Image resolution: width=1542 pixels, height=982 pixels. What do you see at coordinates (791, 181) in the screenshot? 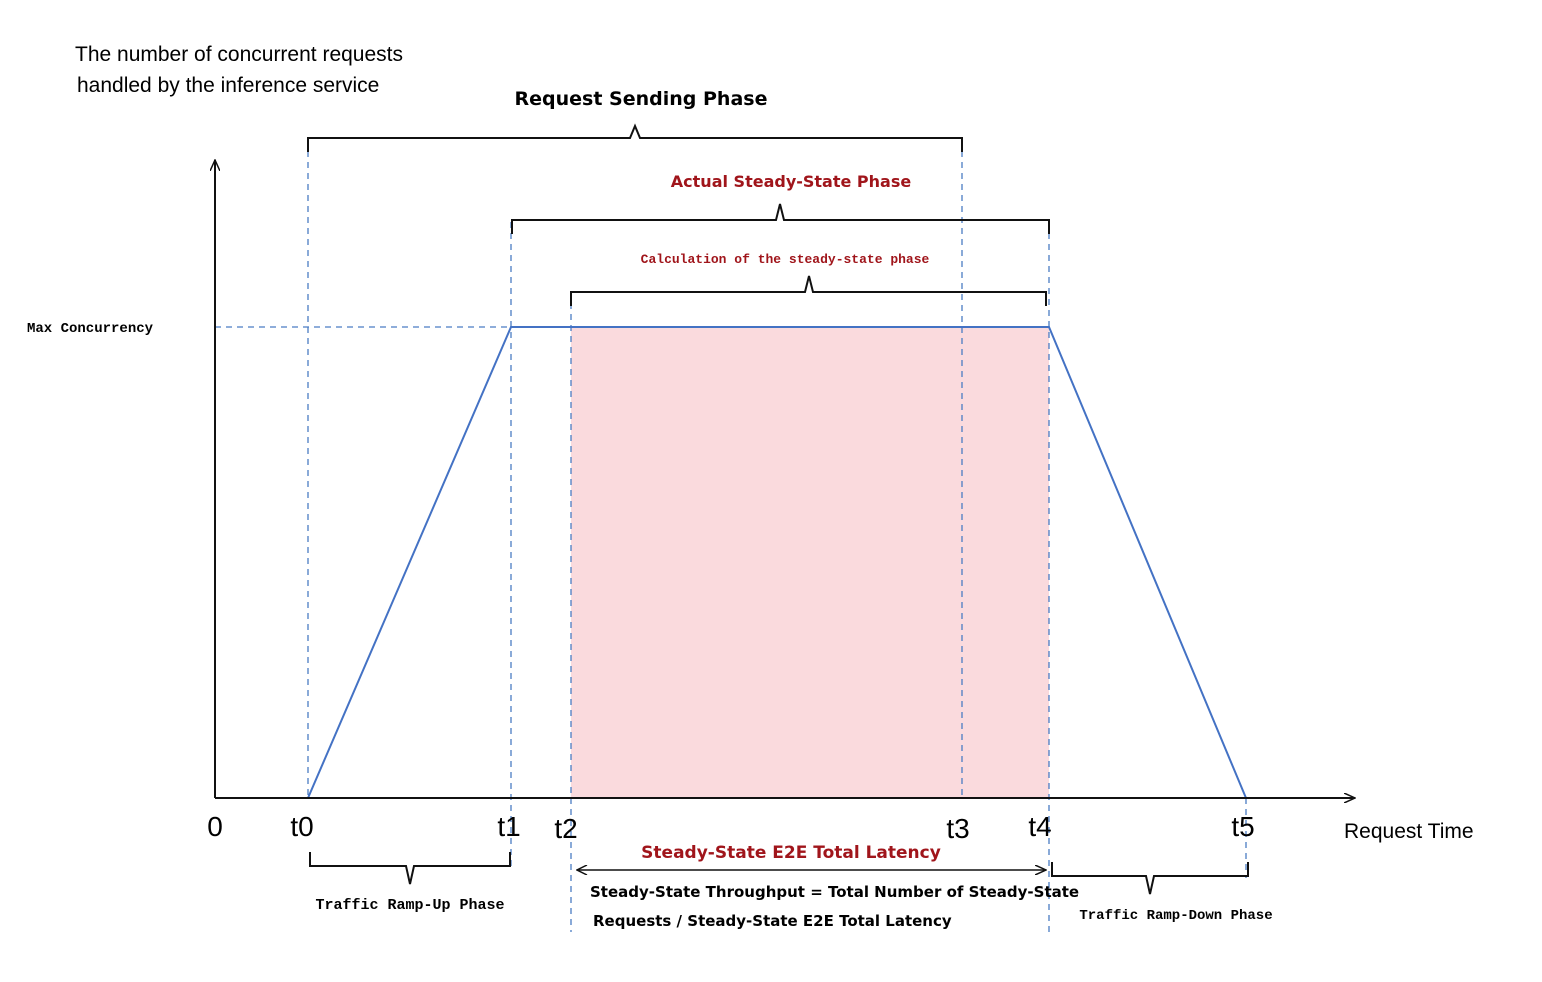
I see `phase-label: Actual Steady-State Phase` at bounding box center [791, 181].